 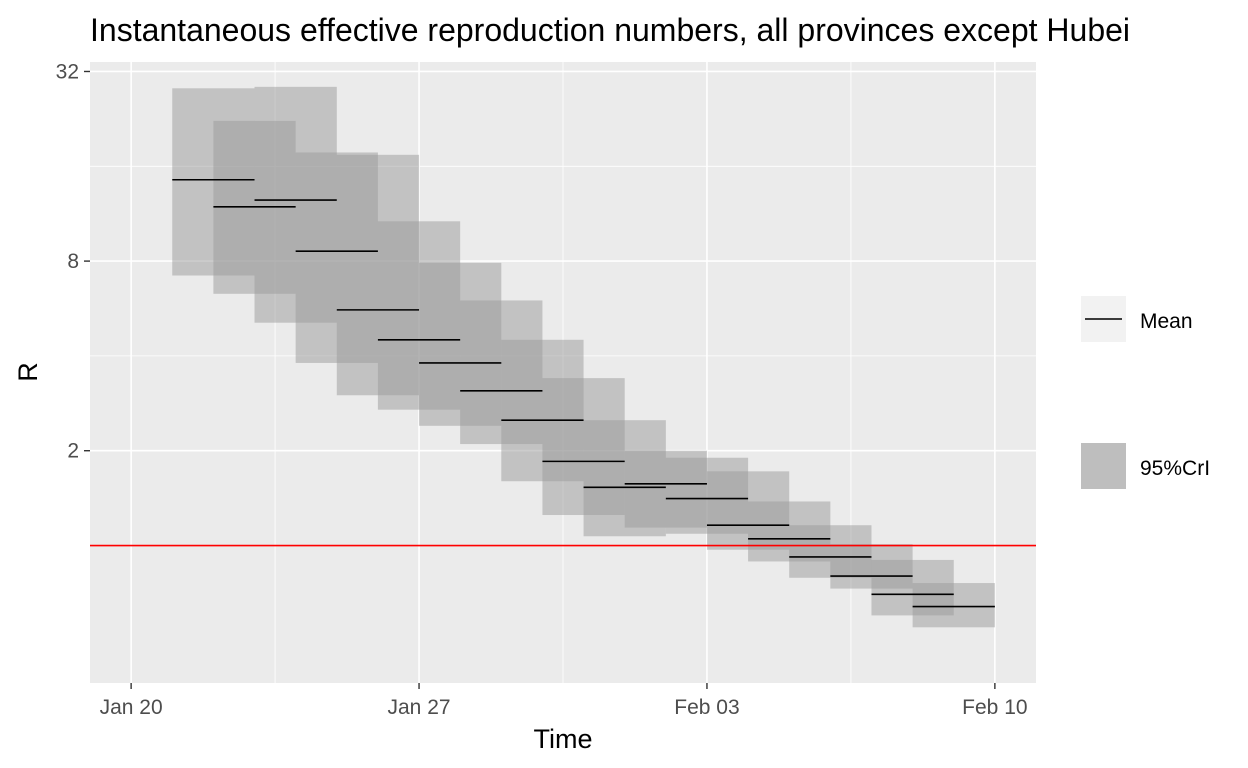 I want to click on legend-label-mean: Mean, so click(x=1166, y=321).